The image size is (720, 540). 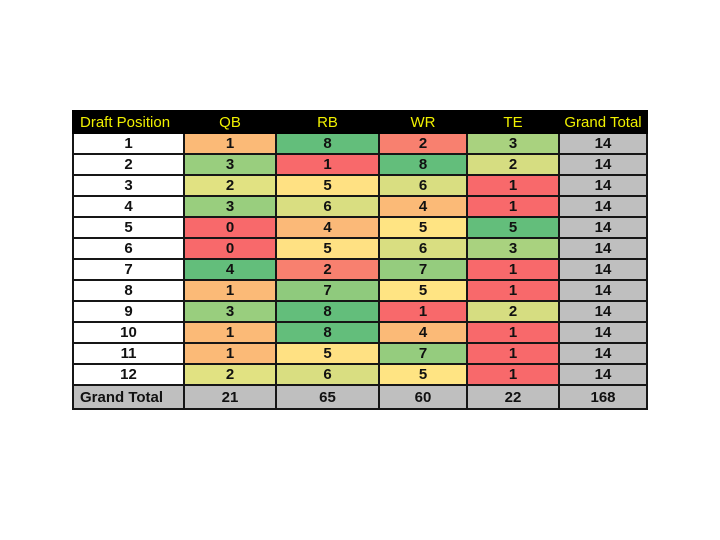 I want to click on table-row: 3 2 5 6 1 14, so click(x=360, y=185).